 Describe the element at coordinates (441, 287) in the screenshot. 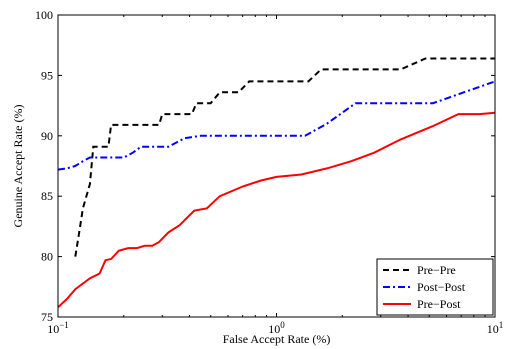

I see `legend-label-1: Post−Post` at that location.